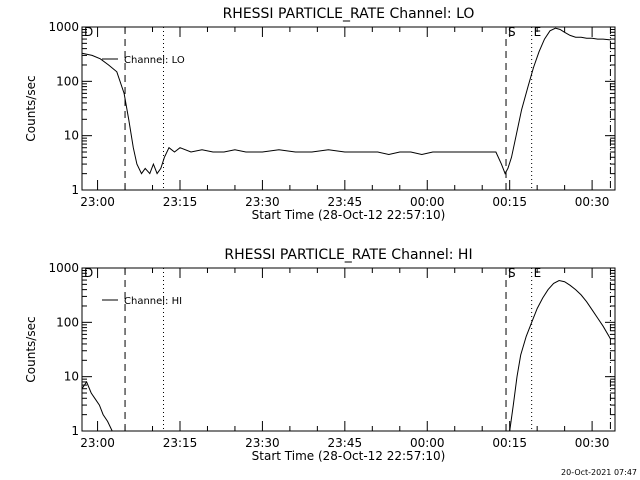 This screenshot has height=480, width=640. What do you see at coordinates (154, 60) in the screenshot?
I see `legend-label: Channel: LO` at bounding box center [154, 60].